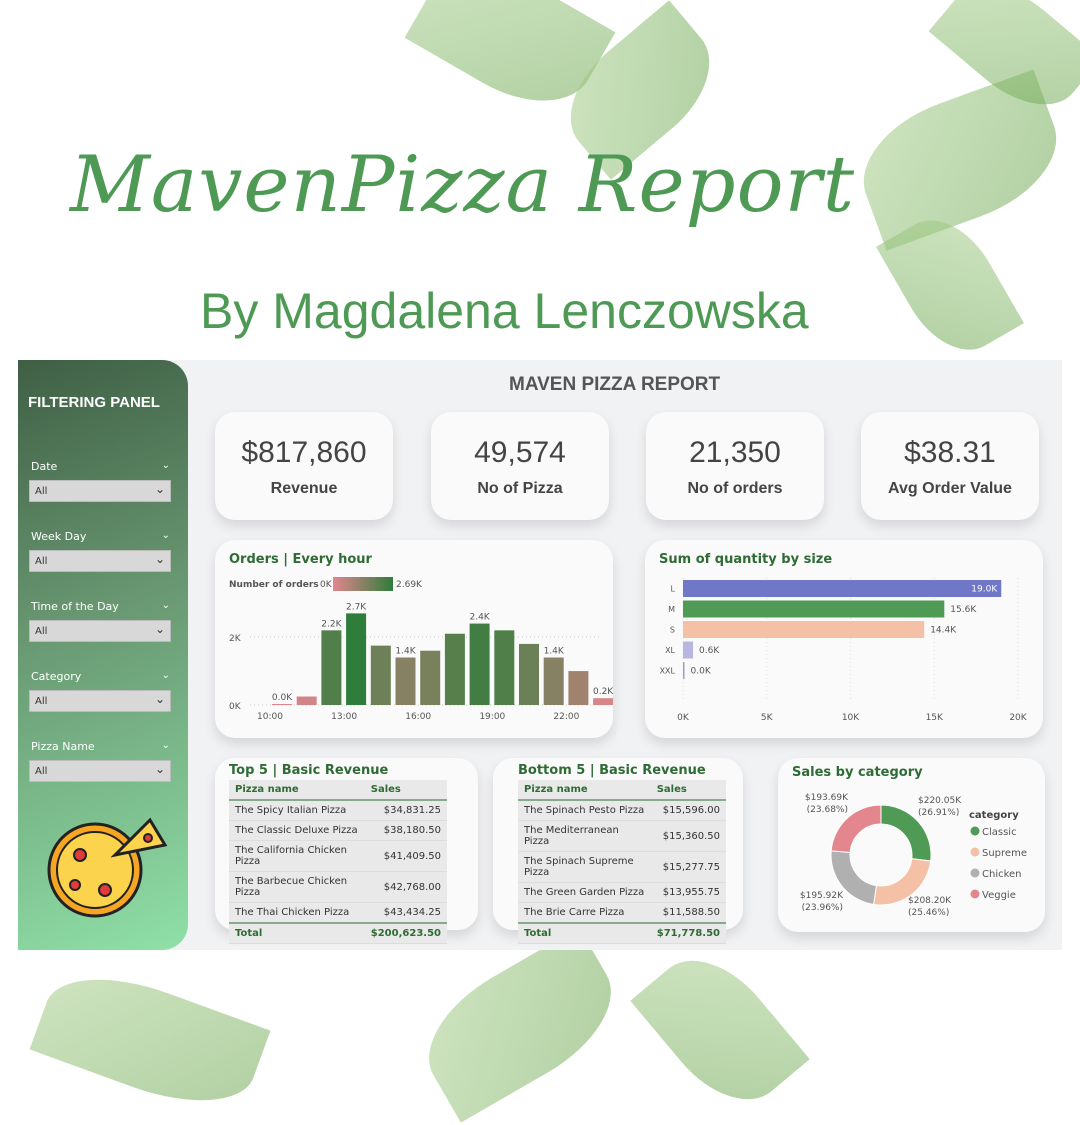  What do you see at coordinates (520, 452) in the screenshot?
I see `kpi-value: 49,574` at bounding box center [520, 452].